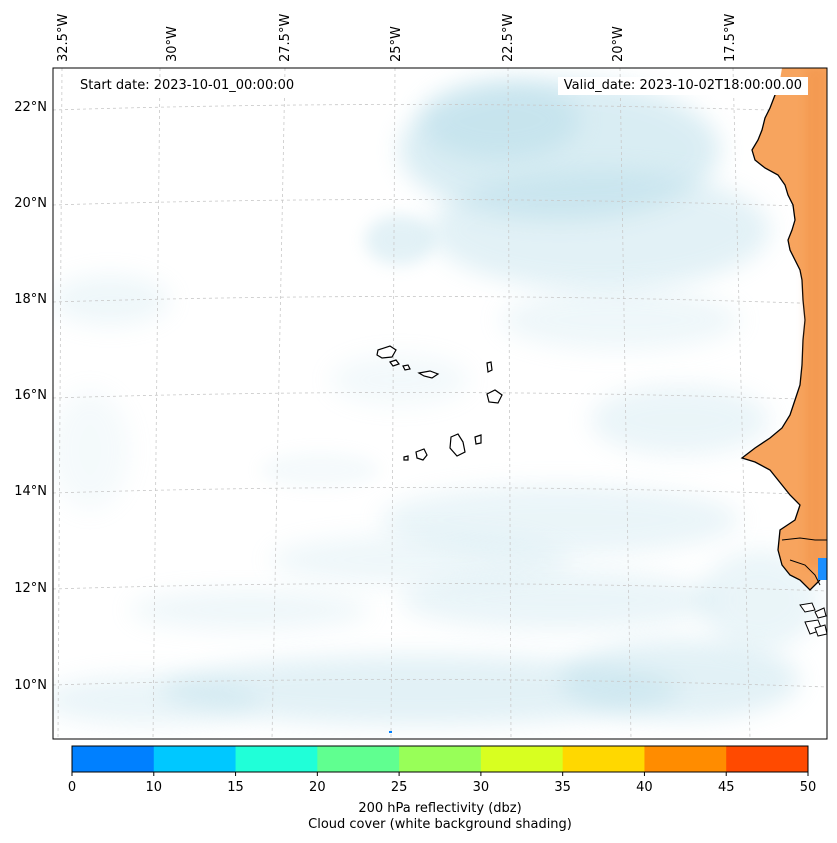  Describe the element at coordinates (30, 588) in the screenshot. I see `lat-label: 12°N` at that location.